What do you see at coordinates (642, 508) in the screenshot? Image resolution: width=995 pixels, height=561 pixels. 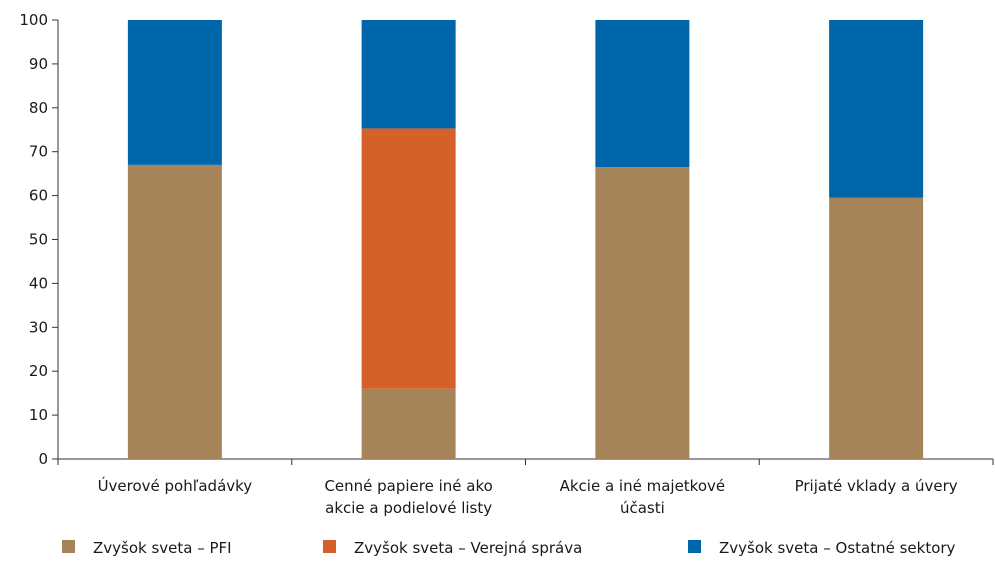 I see `category-label-line: účasti` at bounding box center [642, 508].